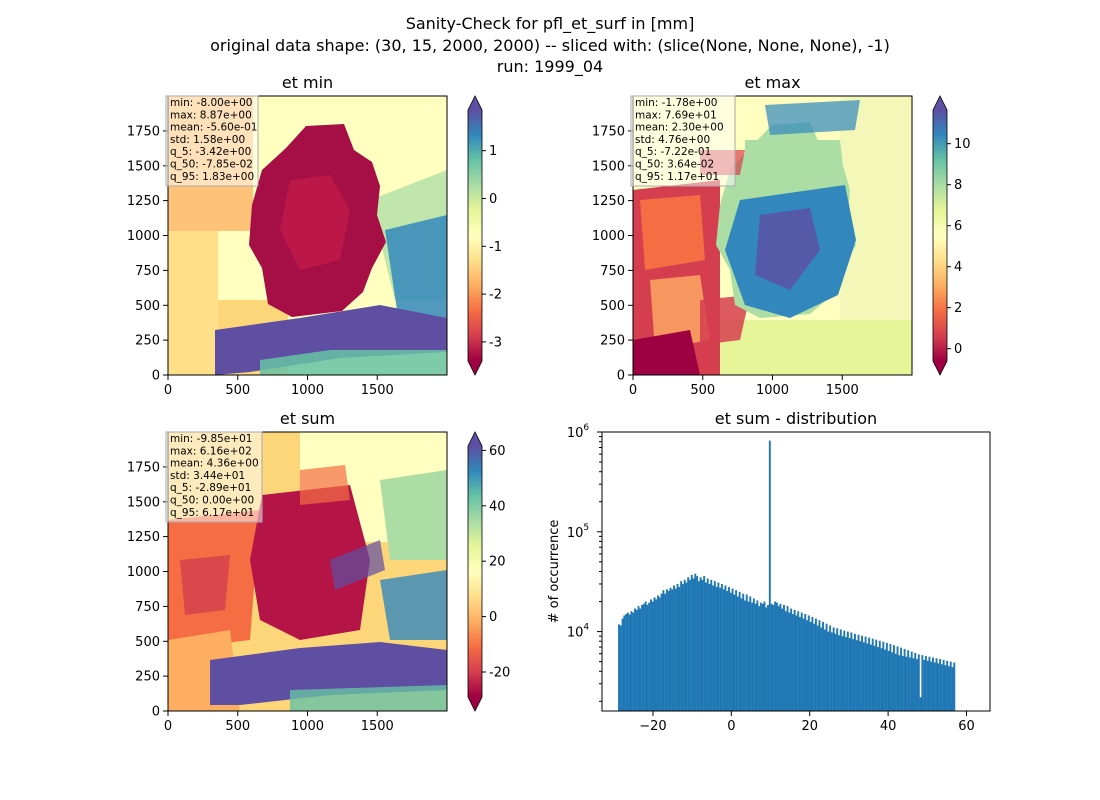 This screenshot has height=800, width=1100. What do you see at coordinates (211, 115) in the screenshot?
I see `stat-line: max: 8.87e+00` at bounding box center [211, 115].